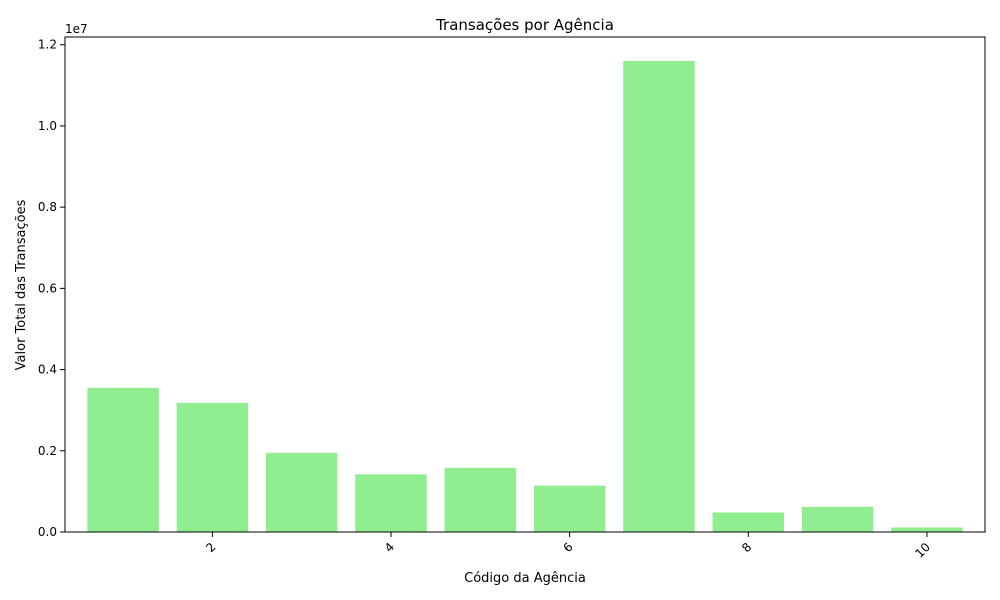  I want to click on y-tick-label-0: 0.0, so click(47, 532).